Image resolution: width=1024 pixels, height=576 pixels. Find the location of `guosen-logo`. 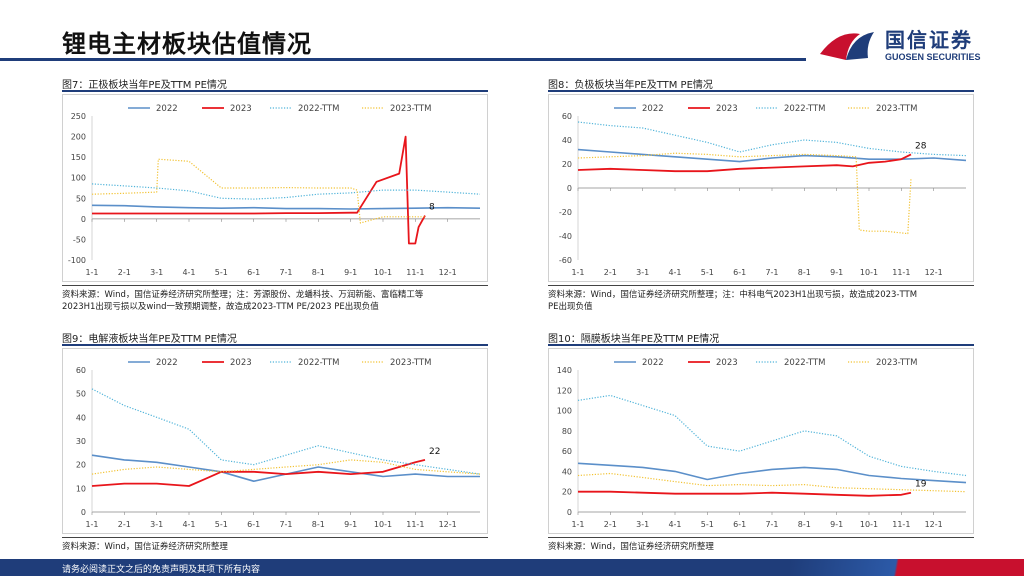

guosen-logo is located at coordinates (847, 46).